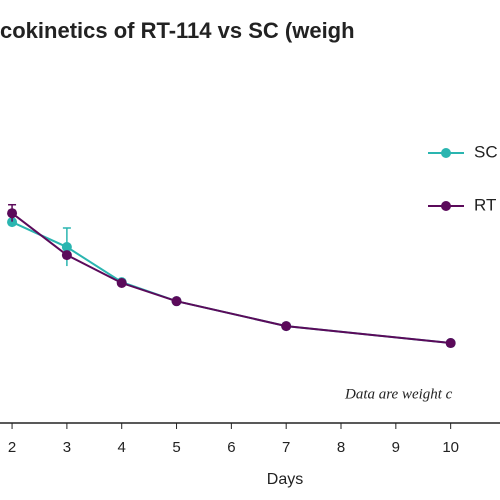  Describe the element at coordinates (341, 447) in the screenshot. I see `x-tick-label: 8` at that location.